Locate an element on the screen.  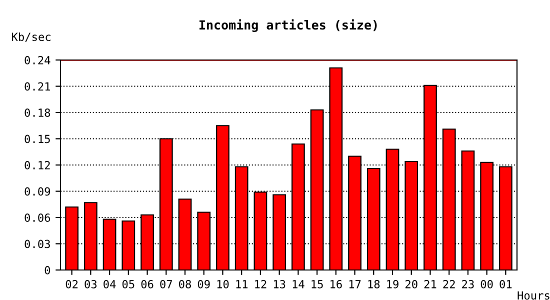
y-axis-title: Kb/sec is located at coordinates (31, 37).